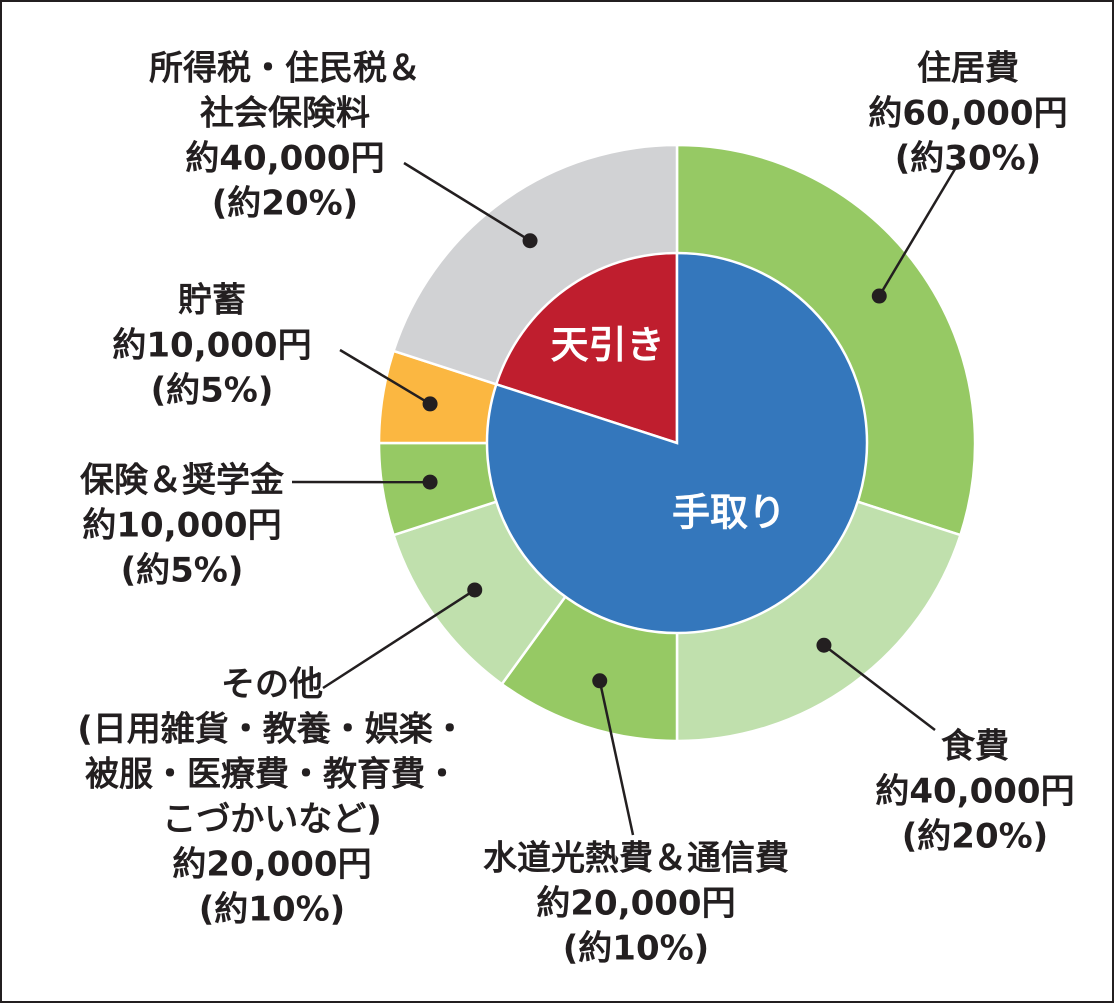  What do you see at coordinates (272, 730) in the screenshot?
I see `outer-label-3-line-1: (日用雑貨・教養・娯楽・` at bounding box center [272, 730].